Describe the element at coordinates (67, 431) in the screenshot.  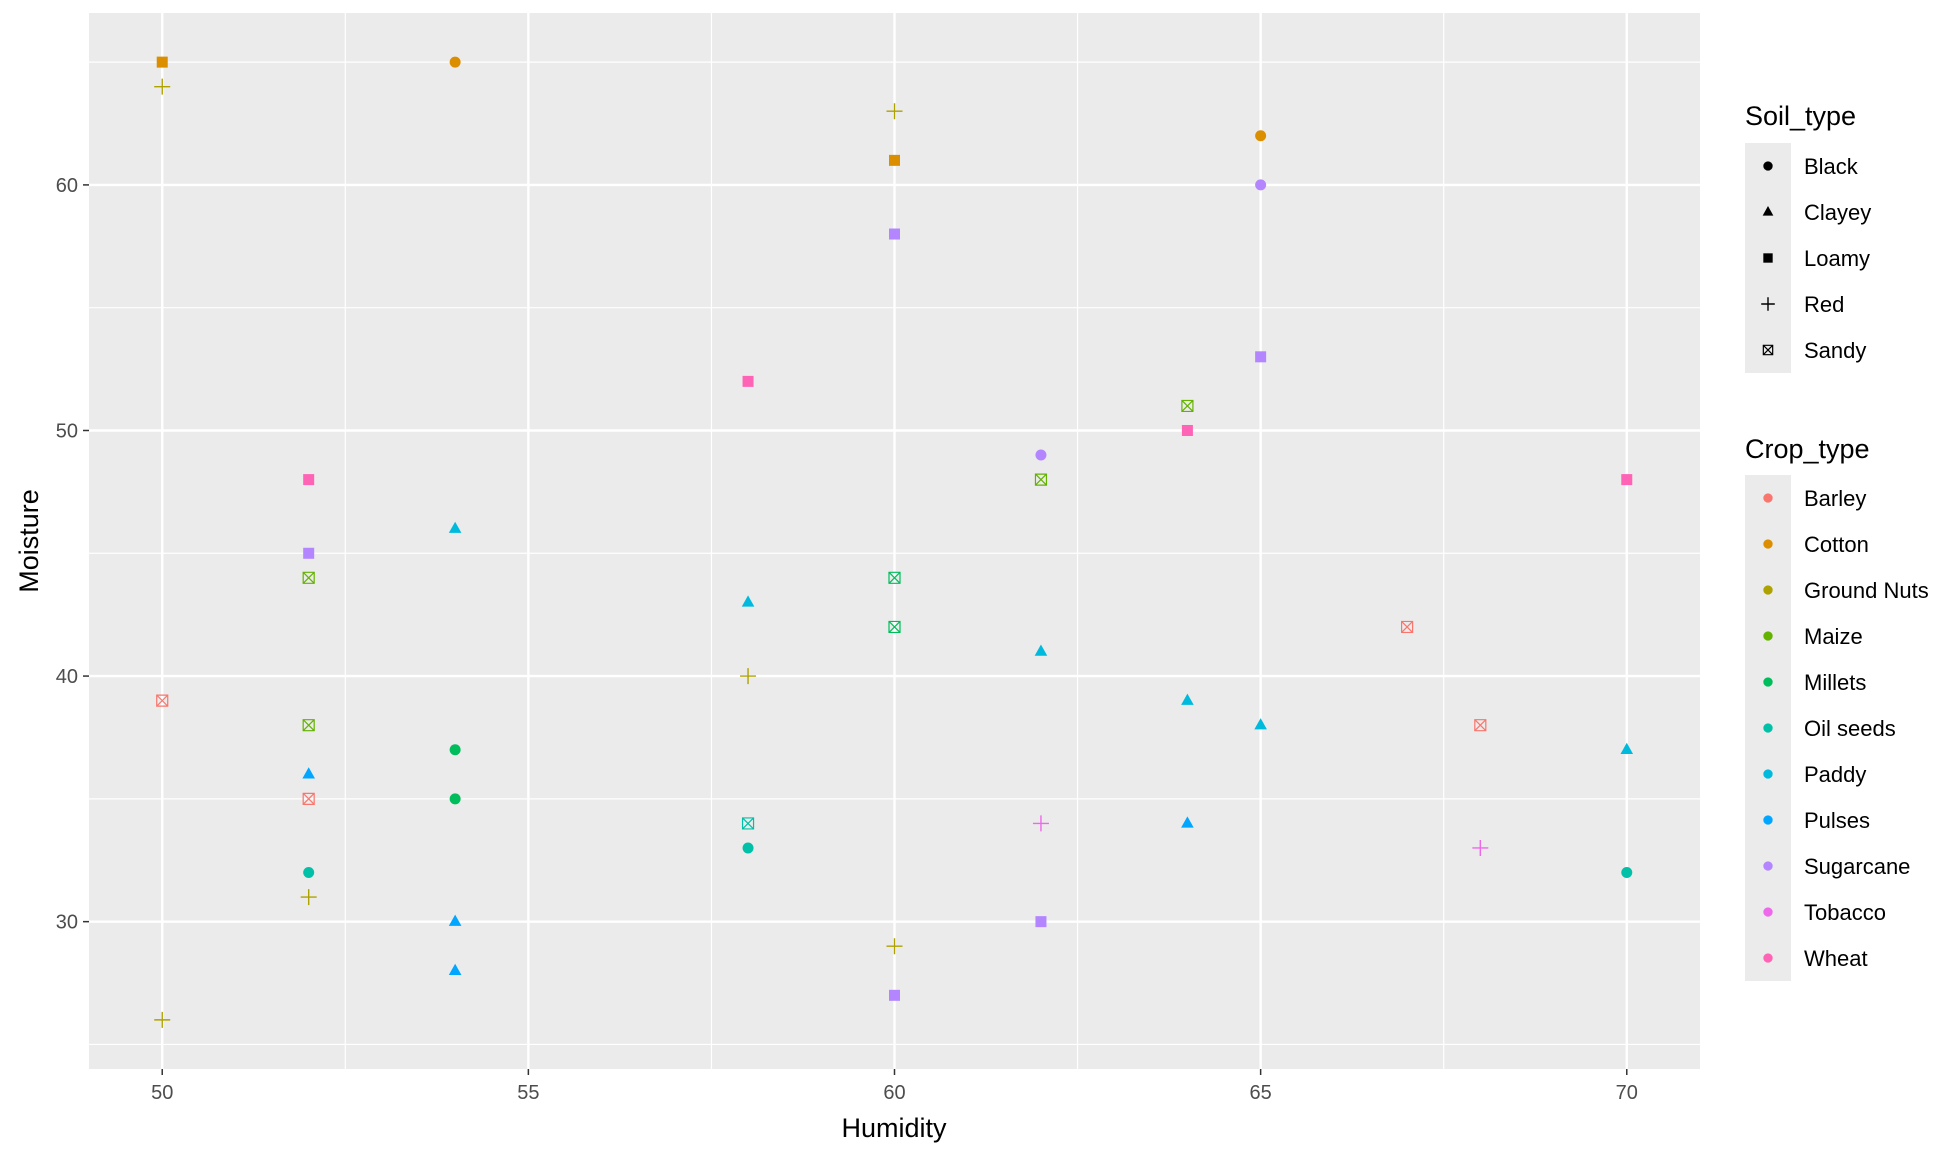
I see `y-tick-label: 50` at that location.